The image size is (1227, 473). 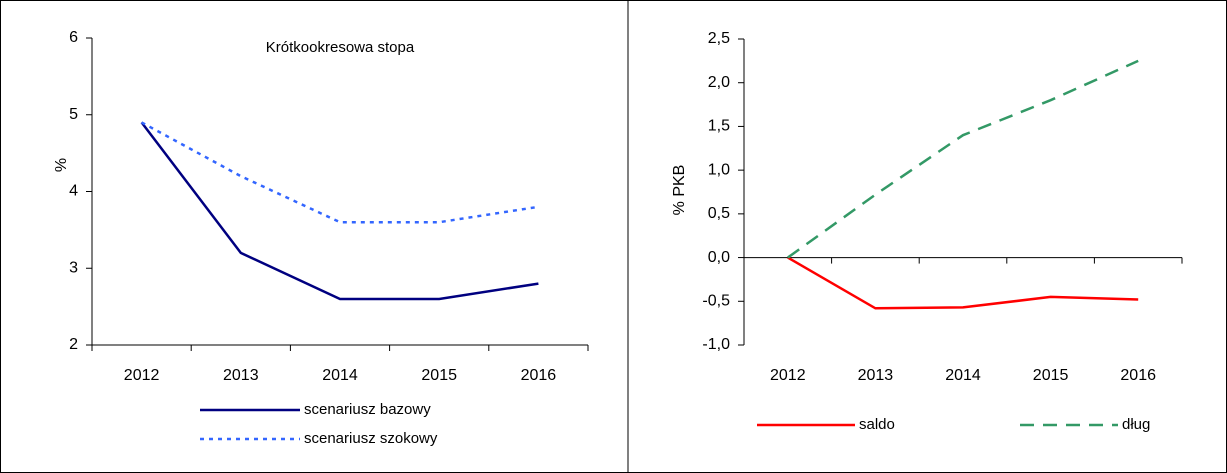 I want to click on y-tick-label: 1,5, so click(x=719, y=126).